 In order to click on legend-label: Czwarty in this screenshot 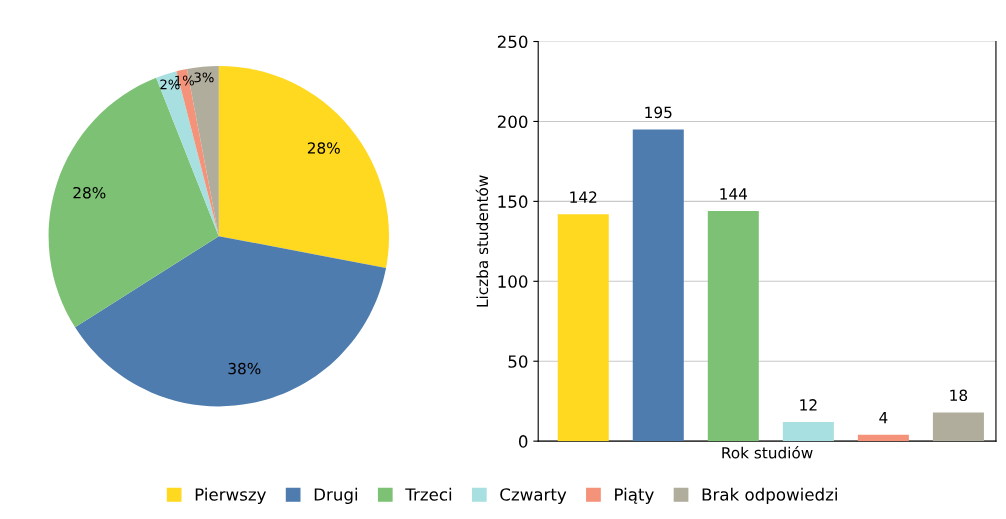, I will do `click(533, 496)`.